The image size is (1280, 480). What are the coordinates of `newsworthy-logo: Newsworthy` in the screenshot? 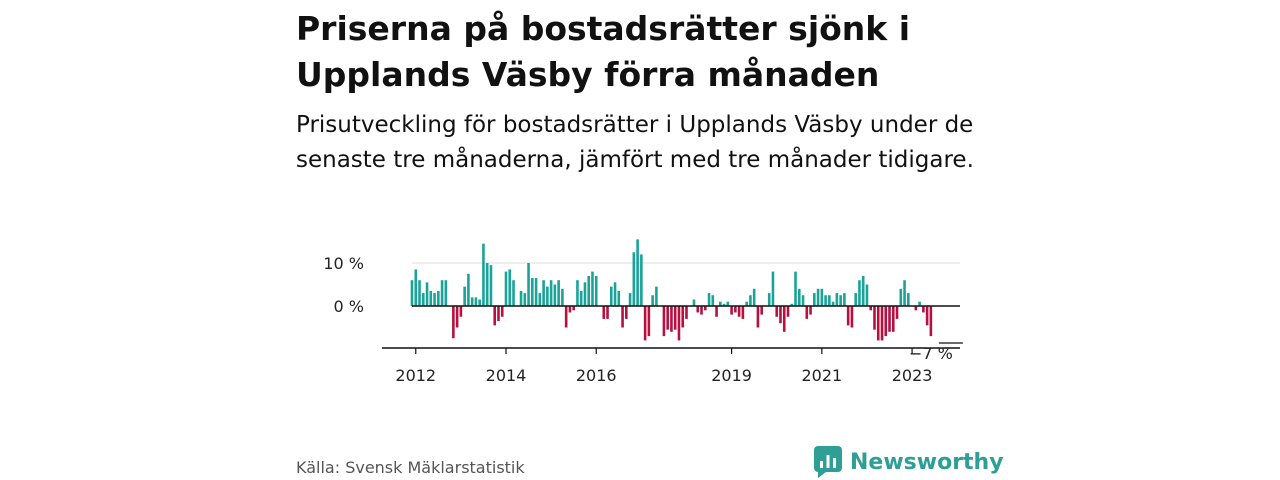 It's located at (909, 462).